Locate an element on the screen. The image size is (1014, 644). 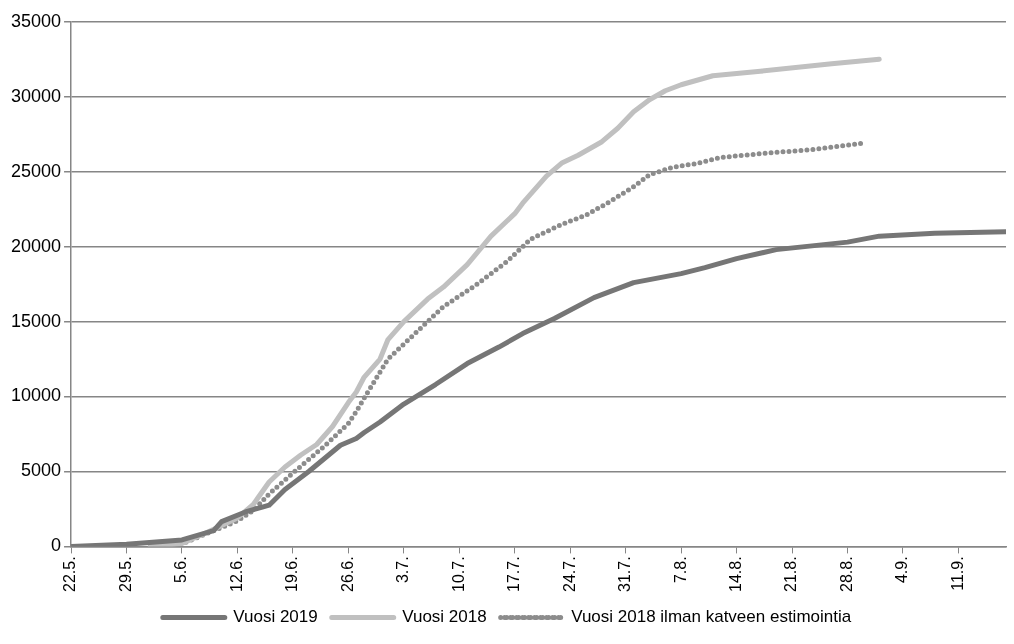
x-tick-label: 22.5. is located at coordinates (70, 574).